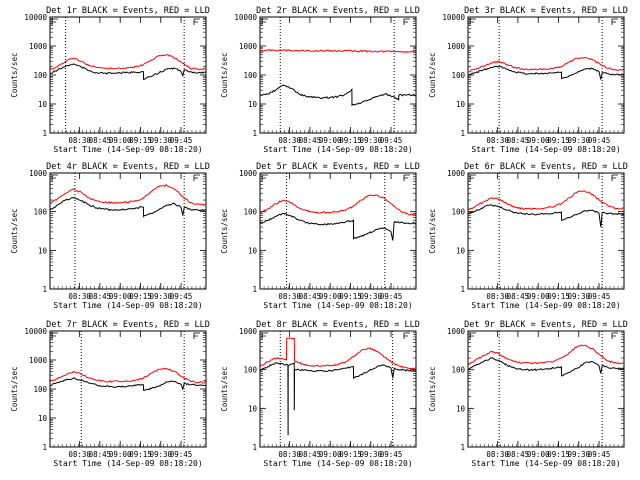 The image size is (640, 480). What do you see at coordinates (546, 325) in the screenshot?
I see `panel-title: Det 9r BLACK = Events, RED = LLD` at bounding box center [546, 325].